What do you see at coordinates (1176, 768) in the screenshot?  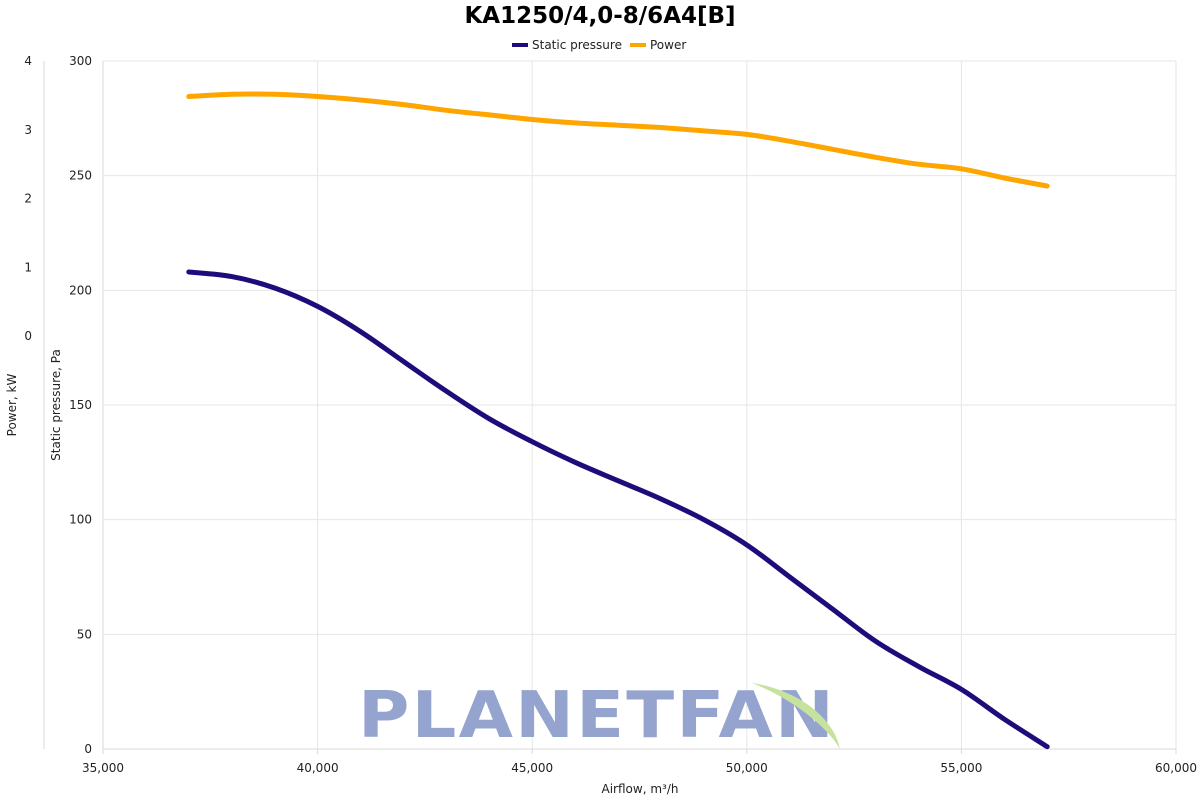 I see `x-tick-label: 60,000` at bounding box center [1176, 768].